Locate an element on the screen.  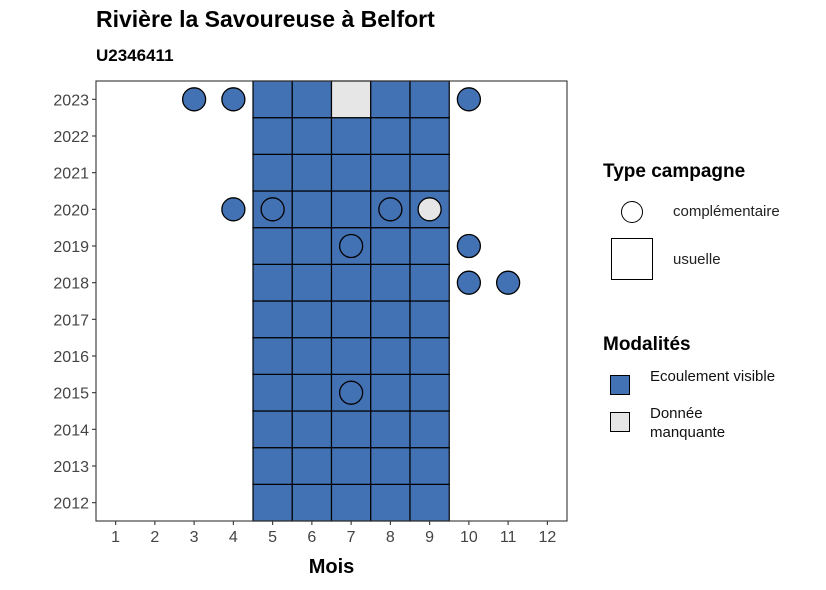
legend-donnee-manquante-label: Donnée manquante is located at coordinates (688, 423).